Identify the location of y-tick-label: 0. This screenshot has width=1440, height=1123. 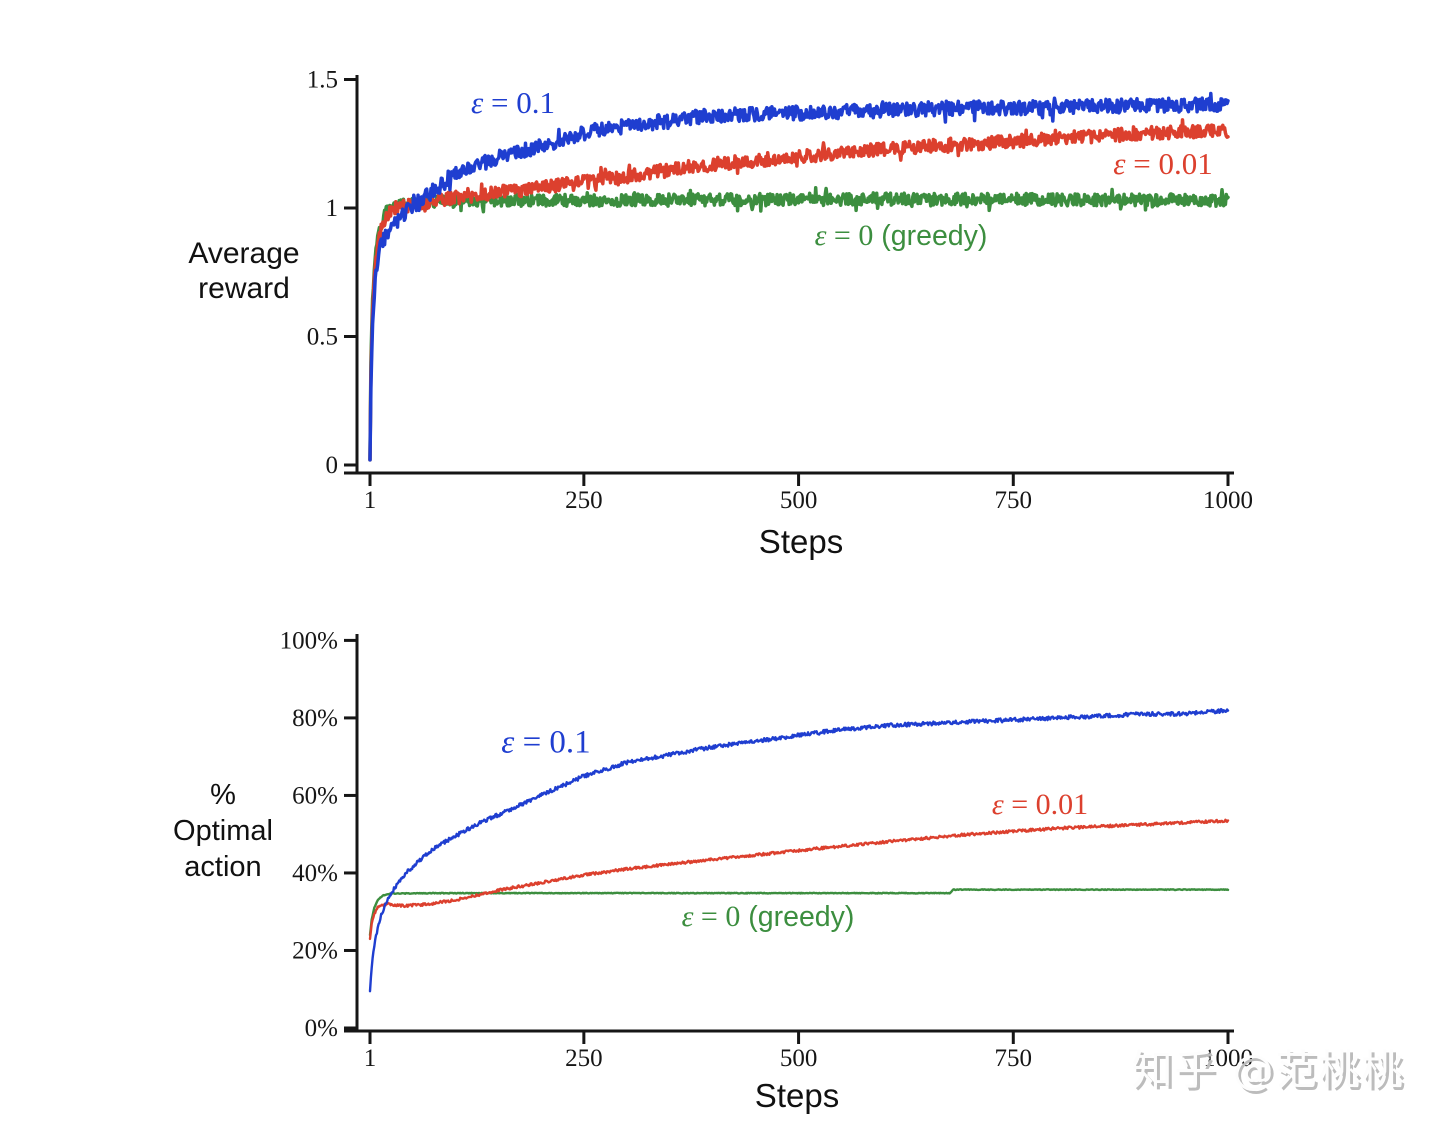
(332, 465).